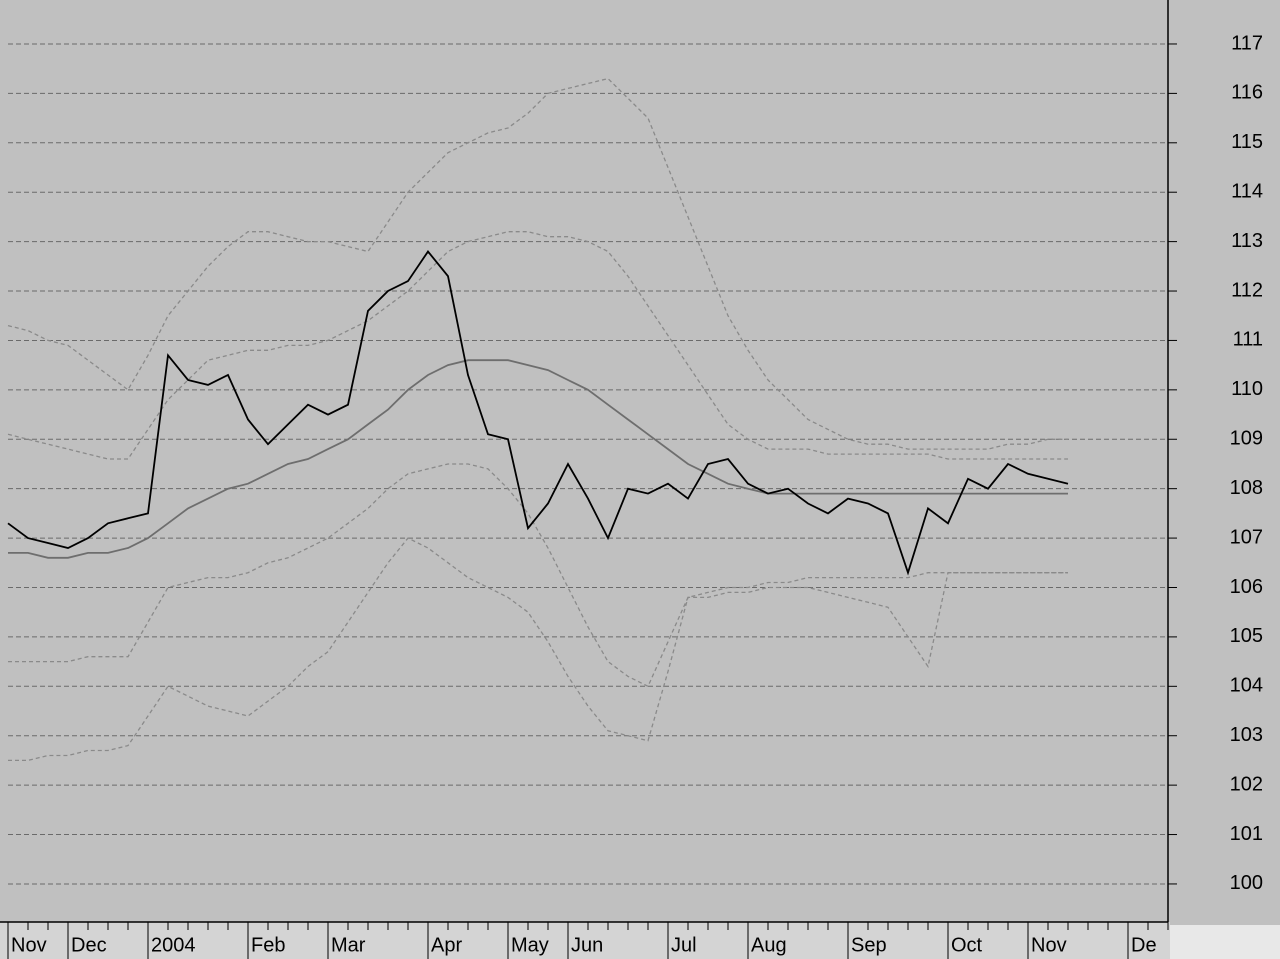 The image size is (1280, 959). I want to click on y-tick-label: 100, so click(1246, 883).